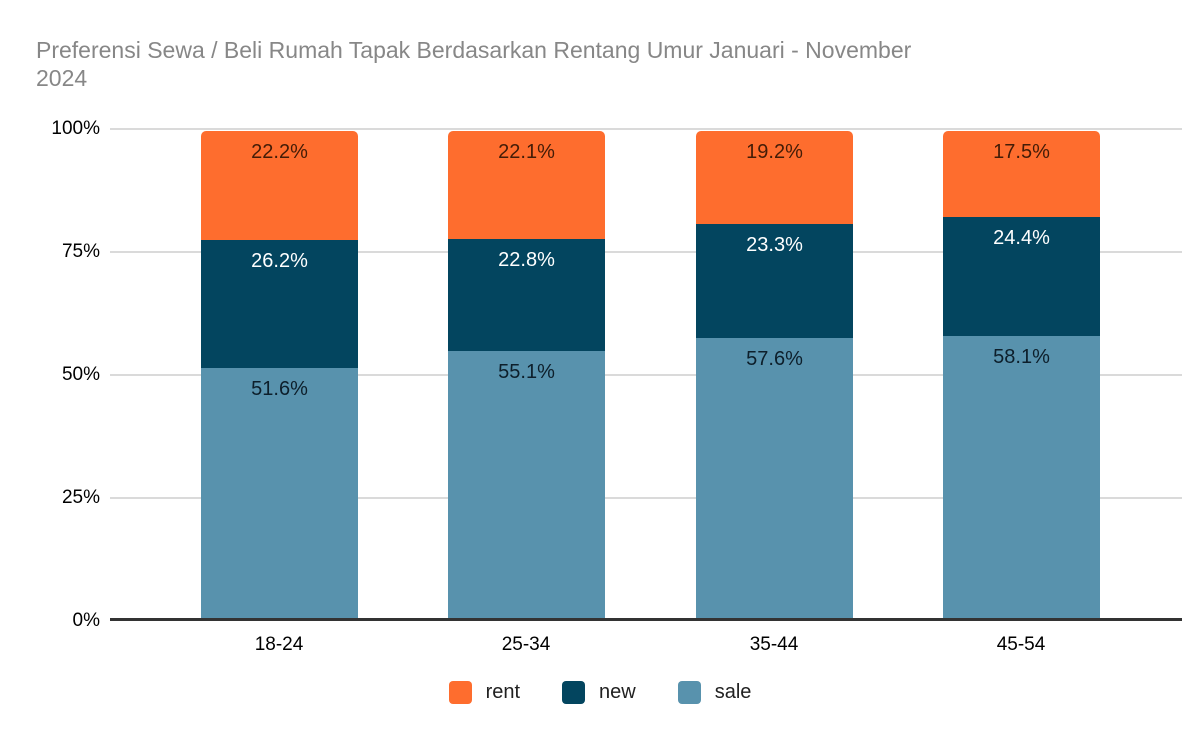  Describe the element at coordinates (1021, 644) in the screenshot. I see `x-axis-label-45-54: 45-54` at that location.